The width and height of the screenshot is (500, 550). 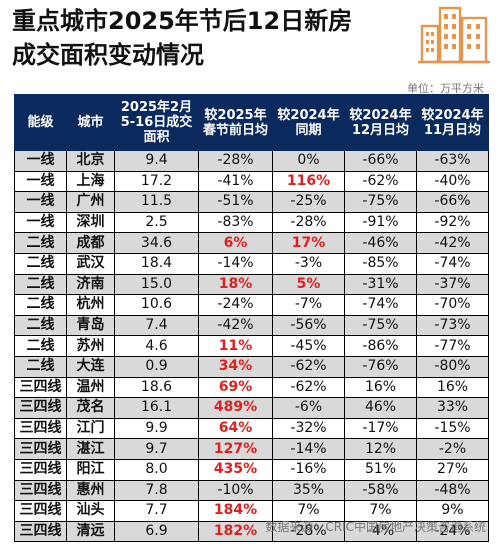 I want to click on city-cell: 成都, so click(x=90, y=243).